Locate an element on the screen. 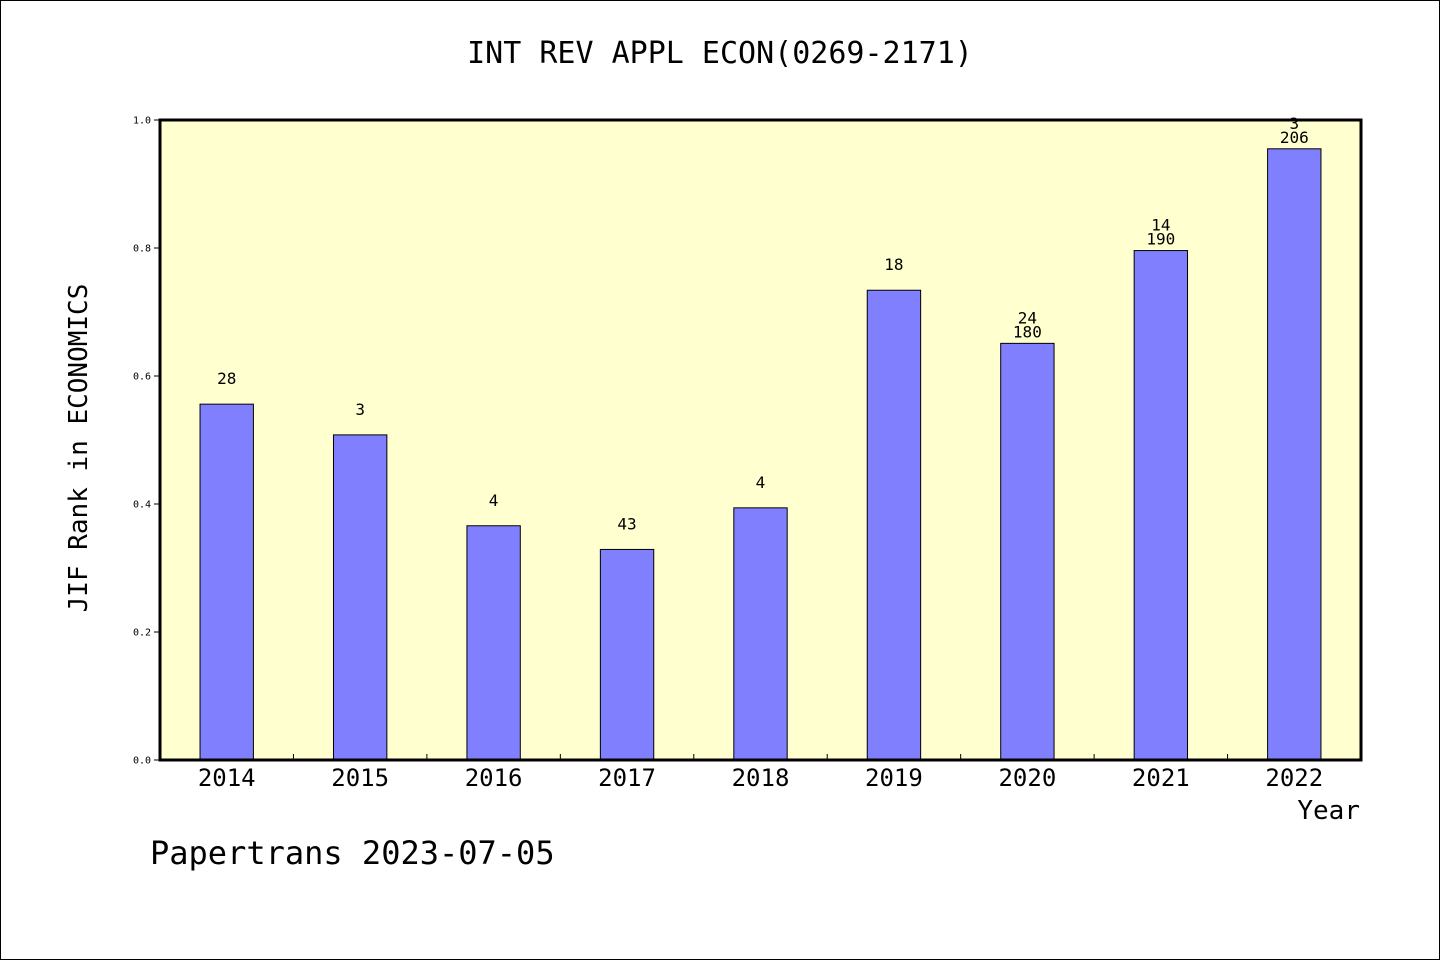  bar-data-label: 24 is located at coordinates (1027, 317).